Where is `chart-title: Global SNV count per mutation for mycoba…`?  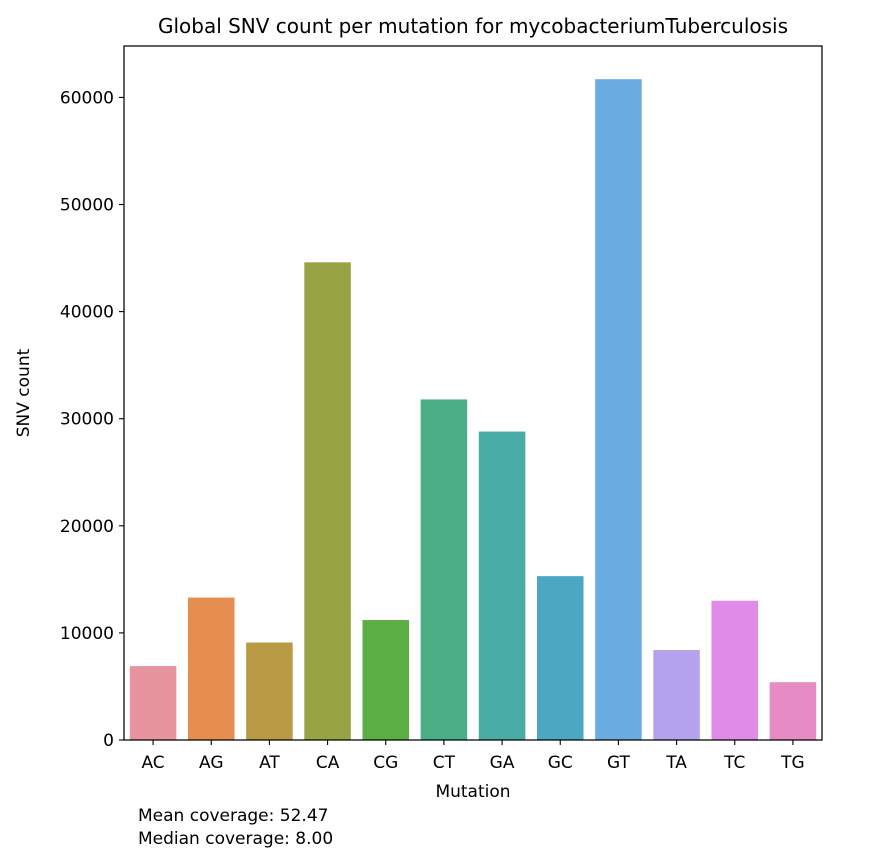
chart-title: Global SNV count per mutation for mycoba… is located at coordinates (473, 26).